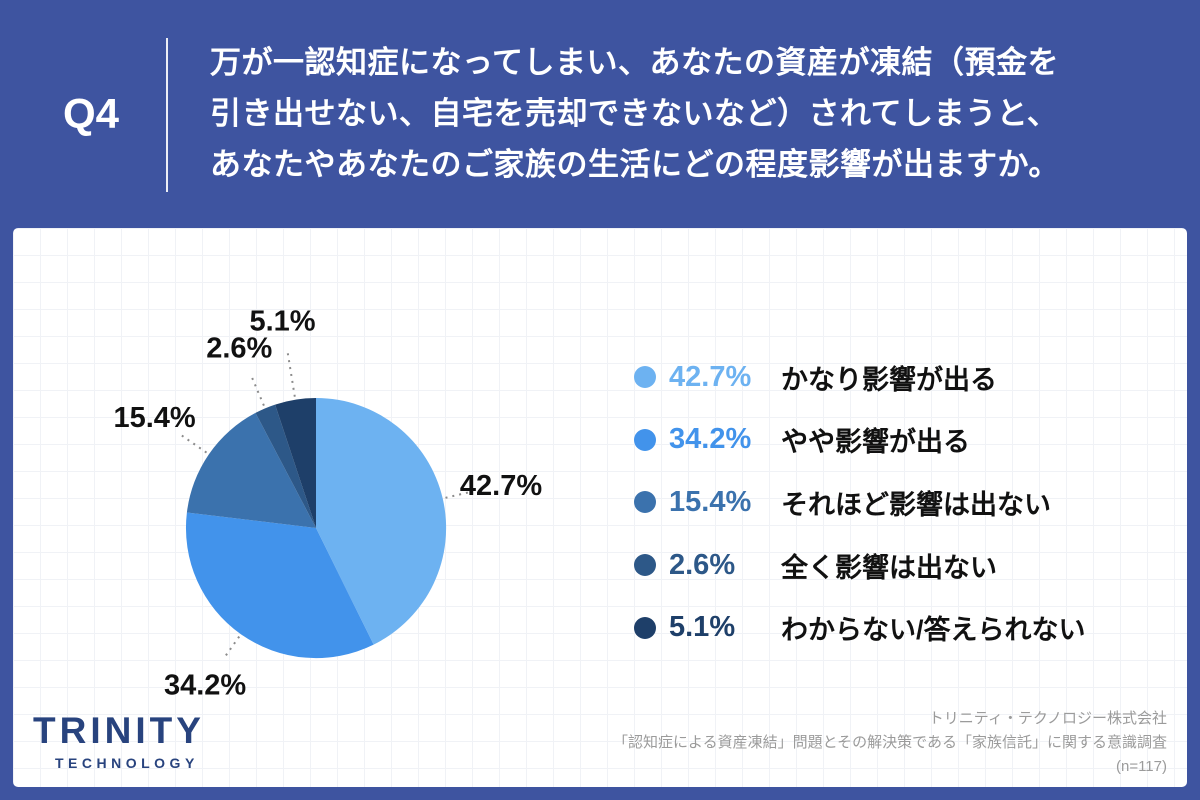 The height and width of the screenshot is (800, 1200). I want to click on pie-label: 5.1%, so click(282, 322).